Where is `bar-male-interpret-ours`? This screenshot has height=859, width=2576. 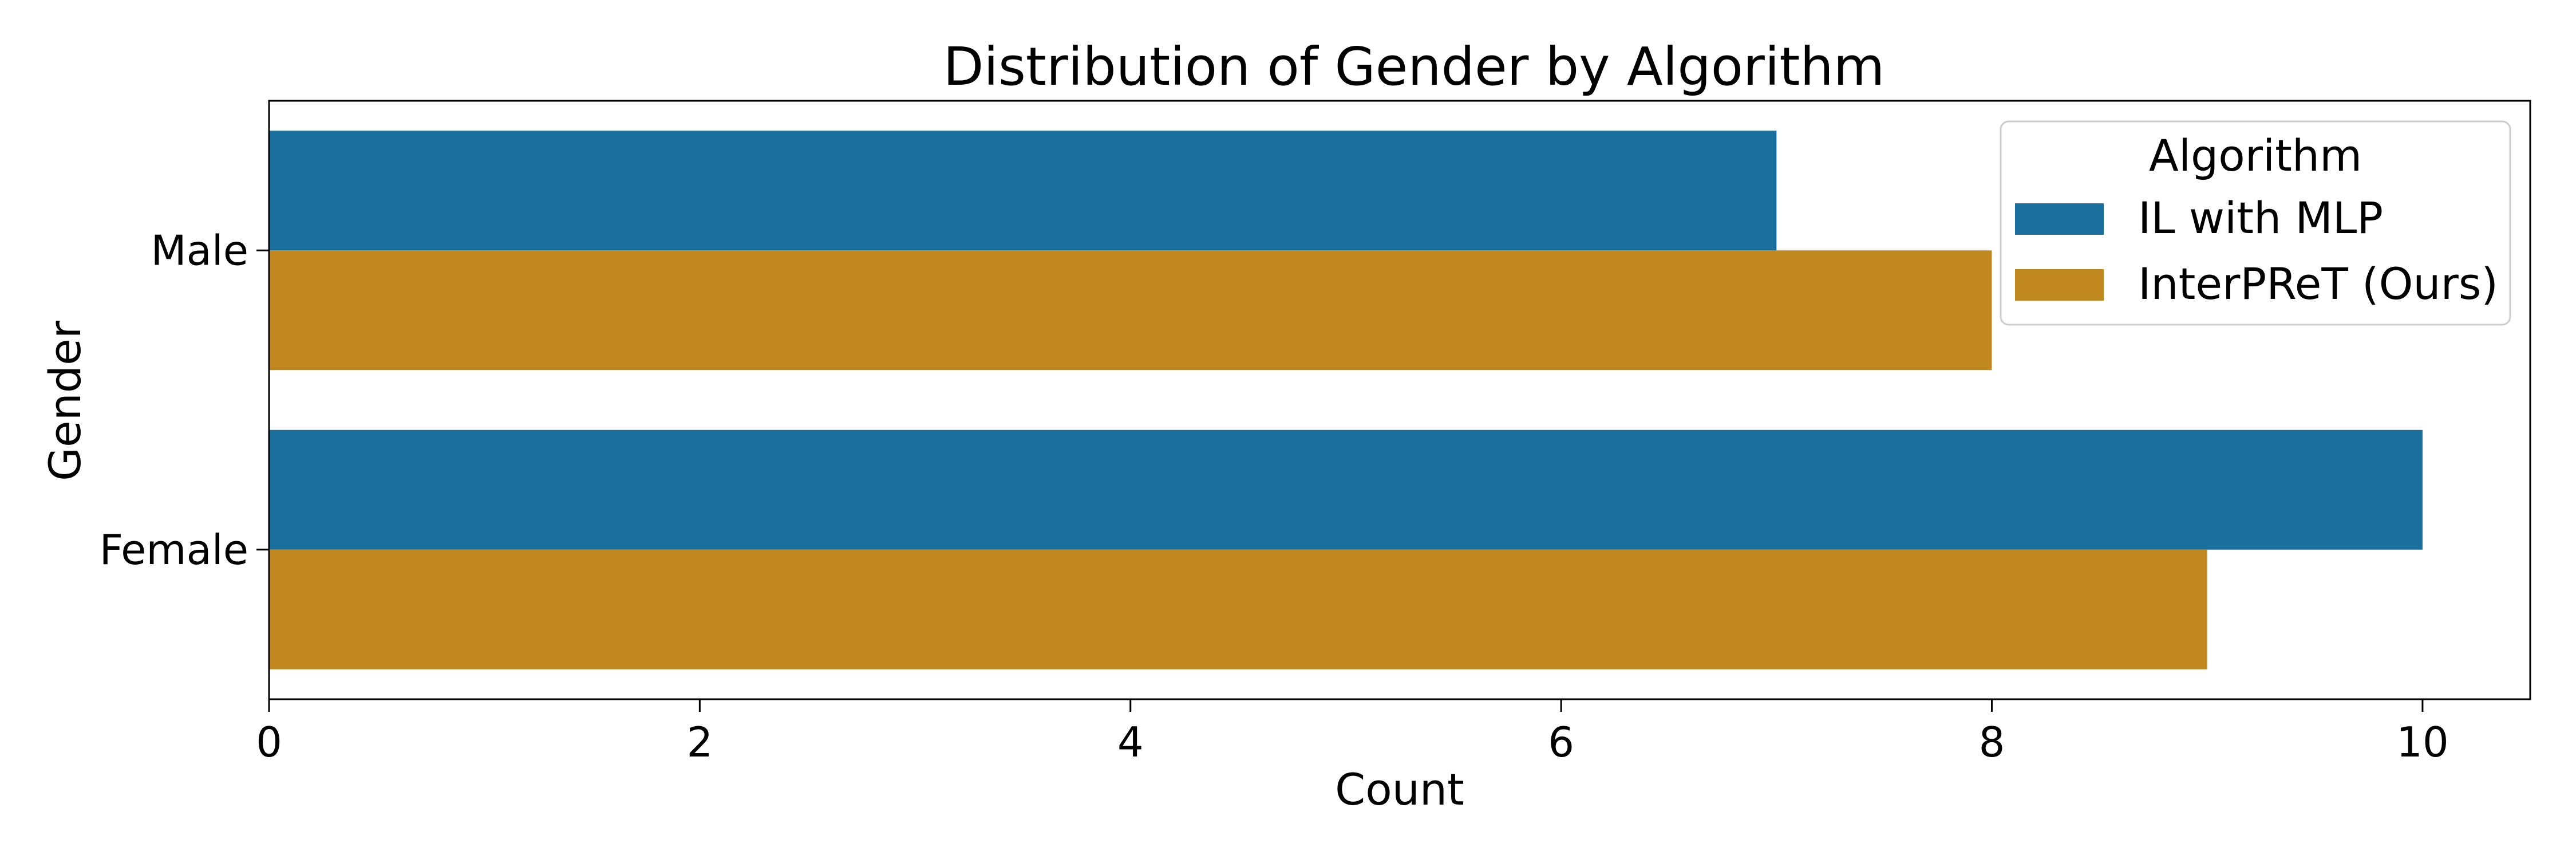
bar-male-interpret-ours is located at coordinates (1130, 310).